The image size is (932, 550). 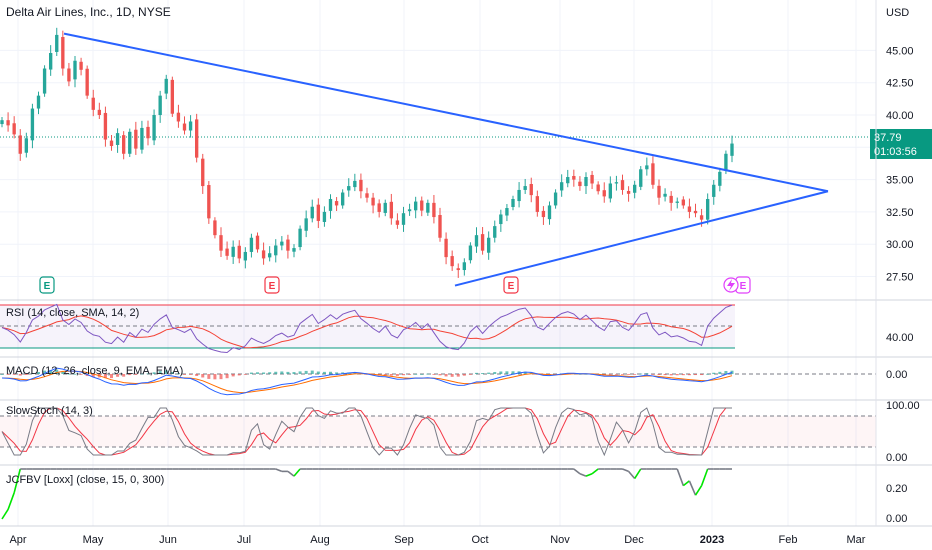 What do you see at coordinates (367, 328) in the screenshot?
I see `rsi-line` at bounding box center [367, 328].